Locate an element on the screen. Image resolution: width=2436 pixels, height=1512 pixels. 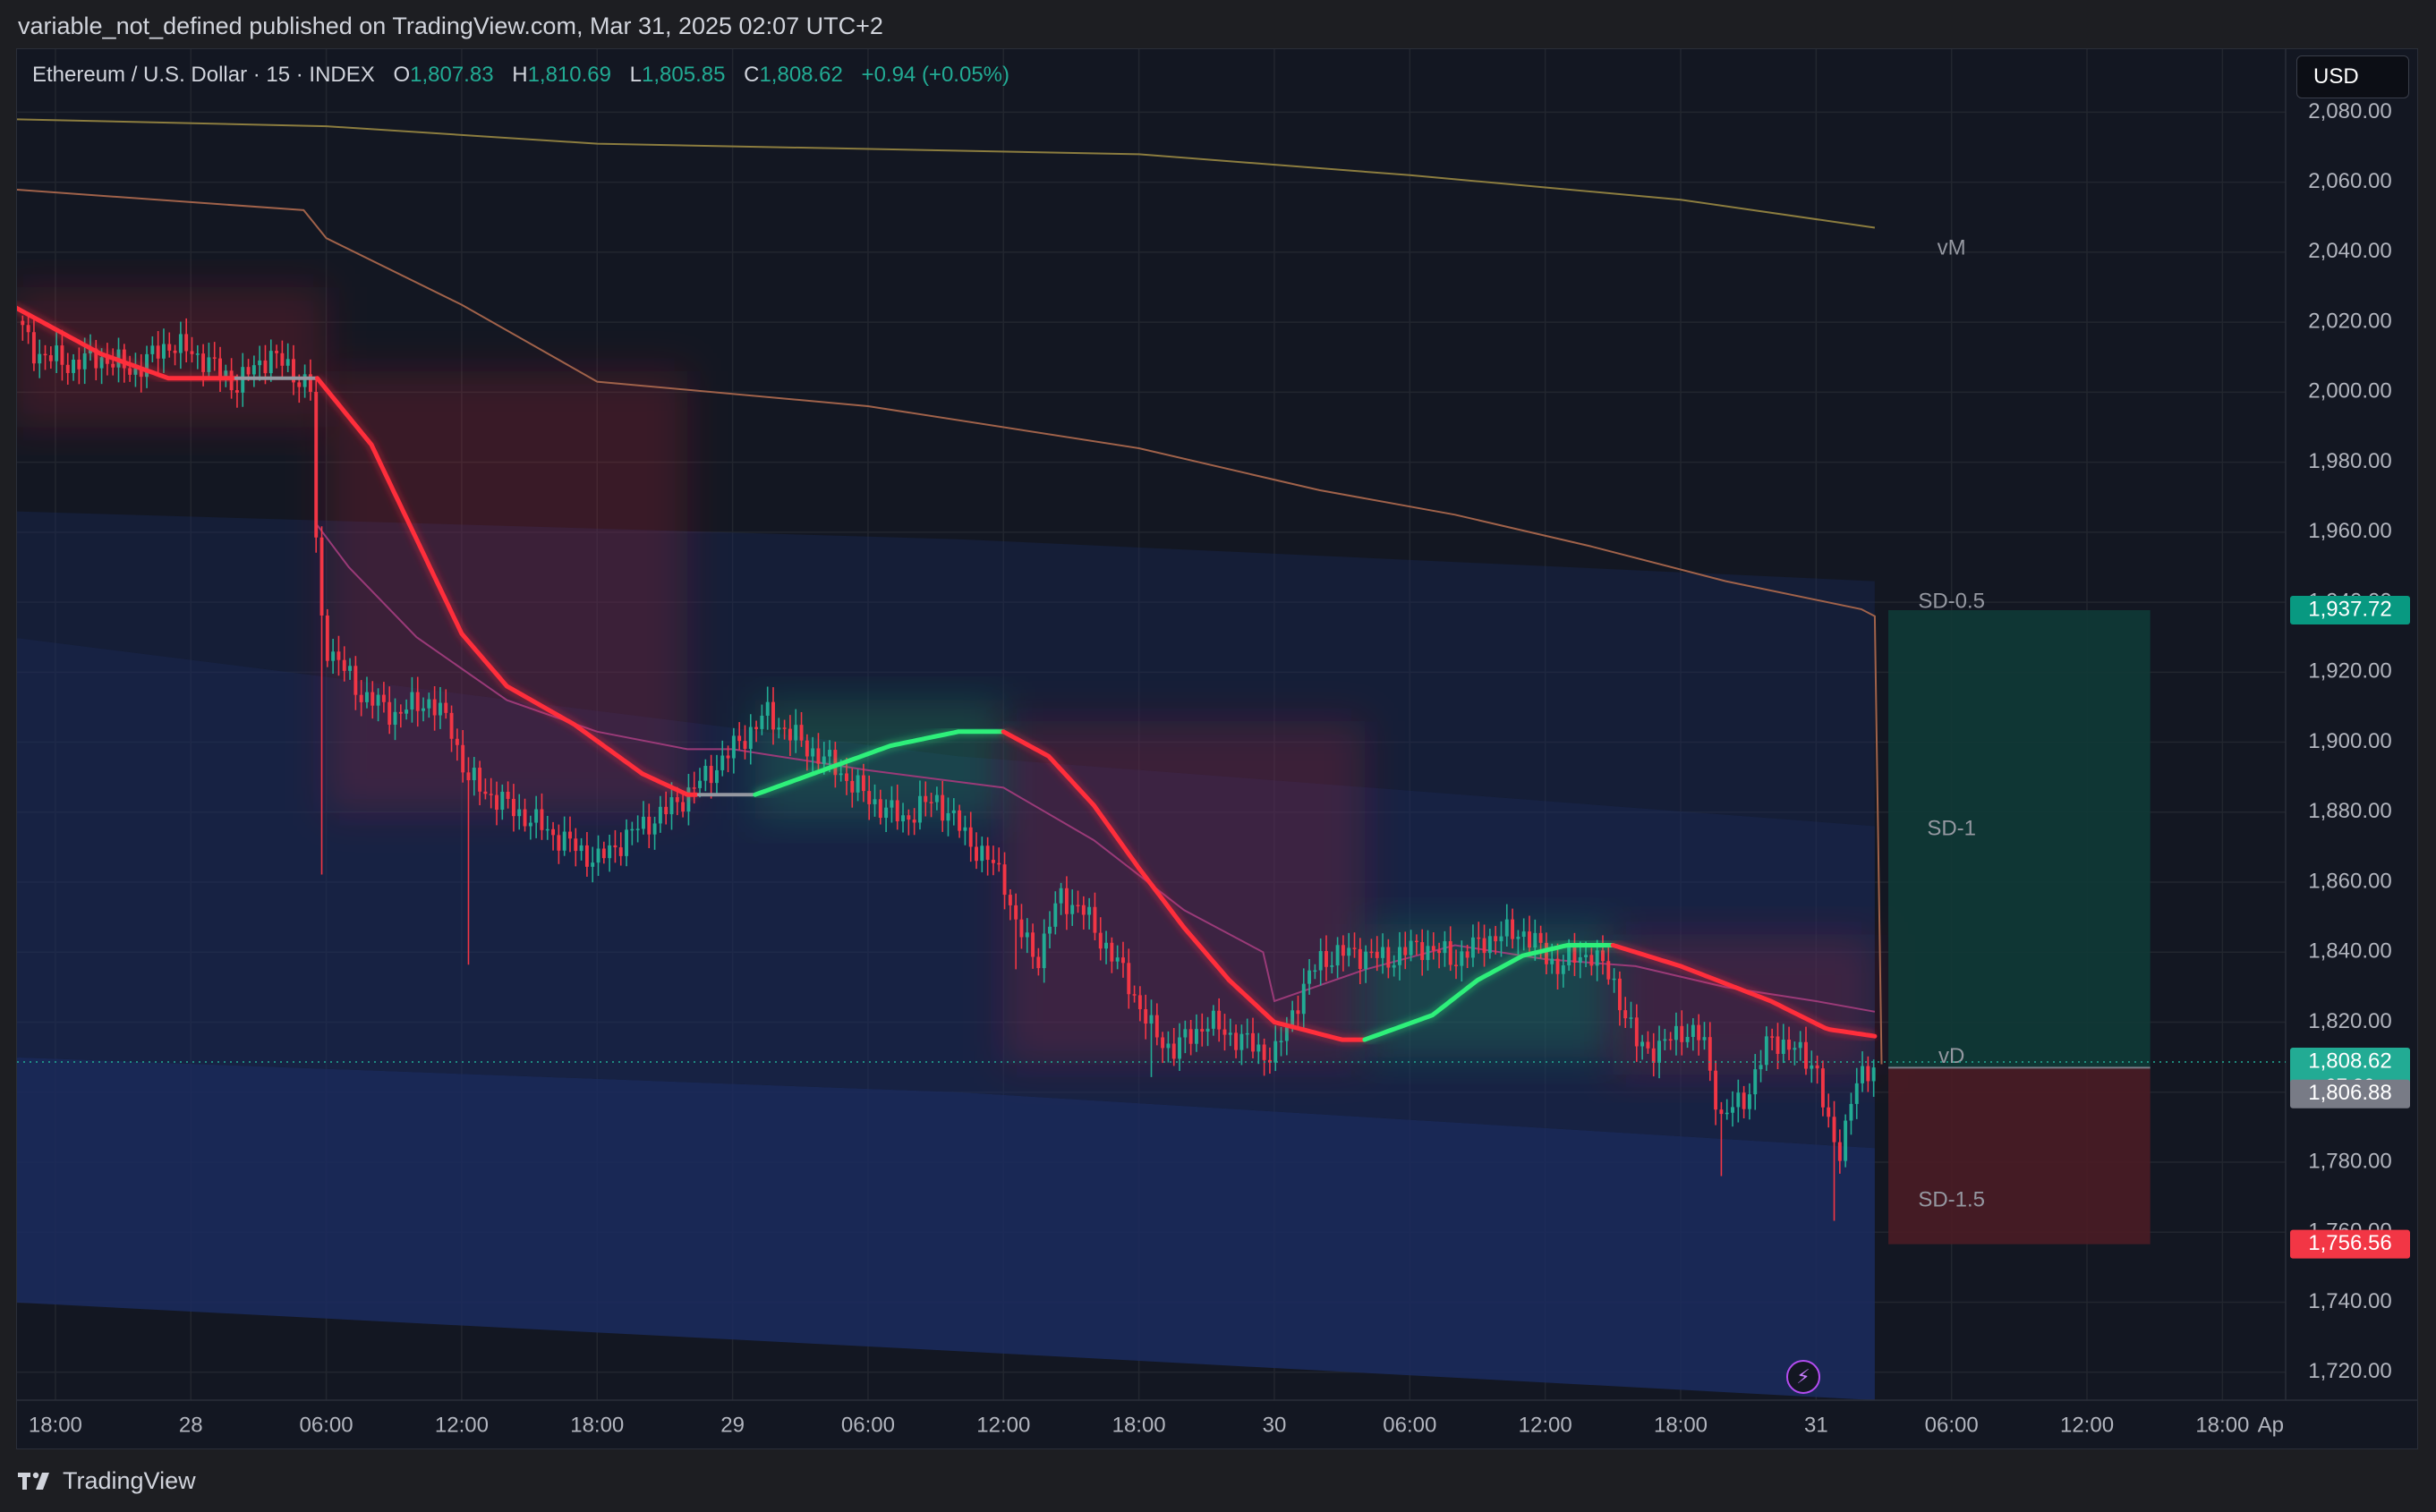
time-tick-label: 06:00 is located at coordinates (1952, 1425).